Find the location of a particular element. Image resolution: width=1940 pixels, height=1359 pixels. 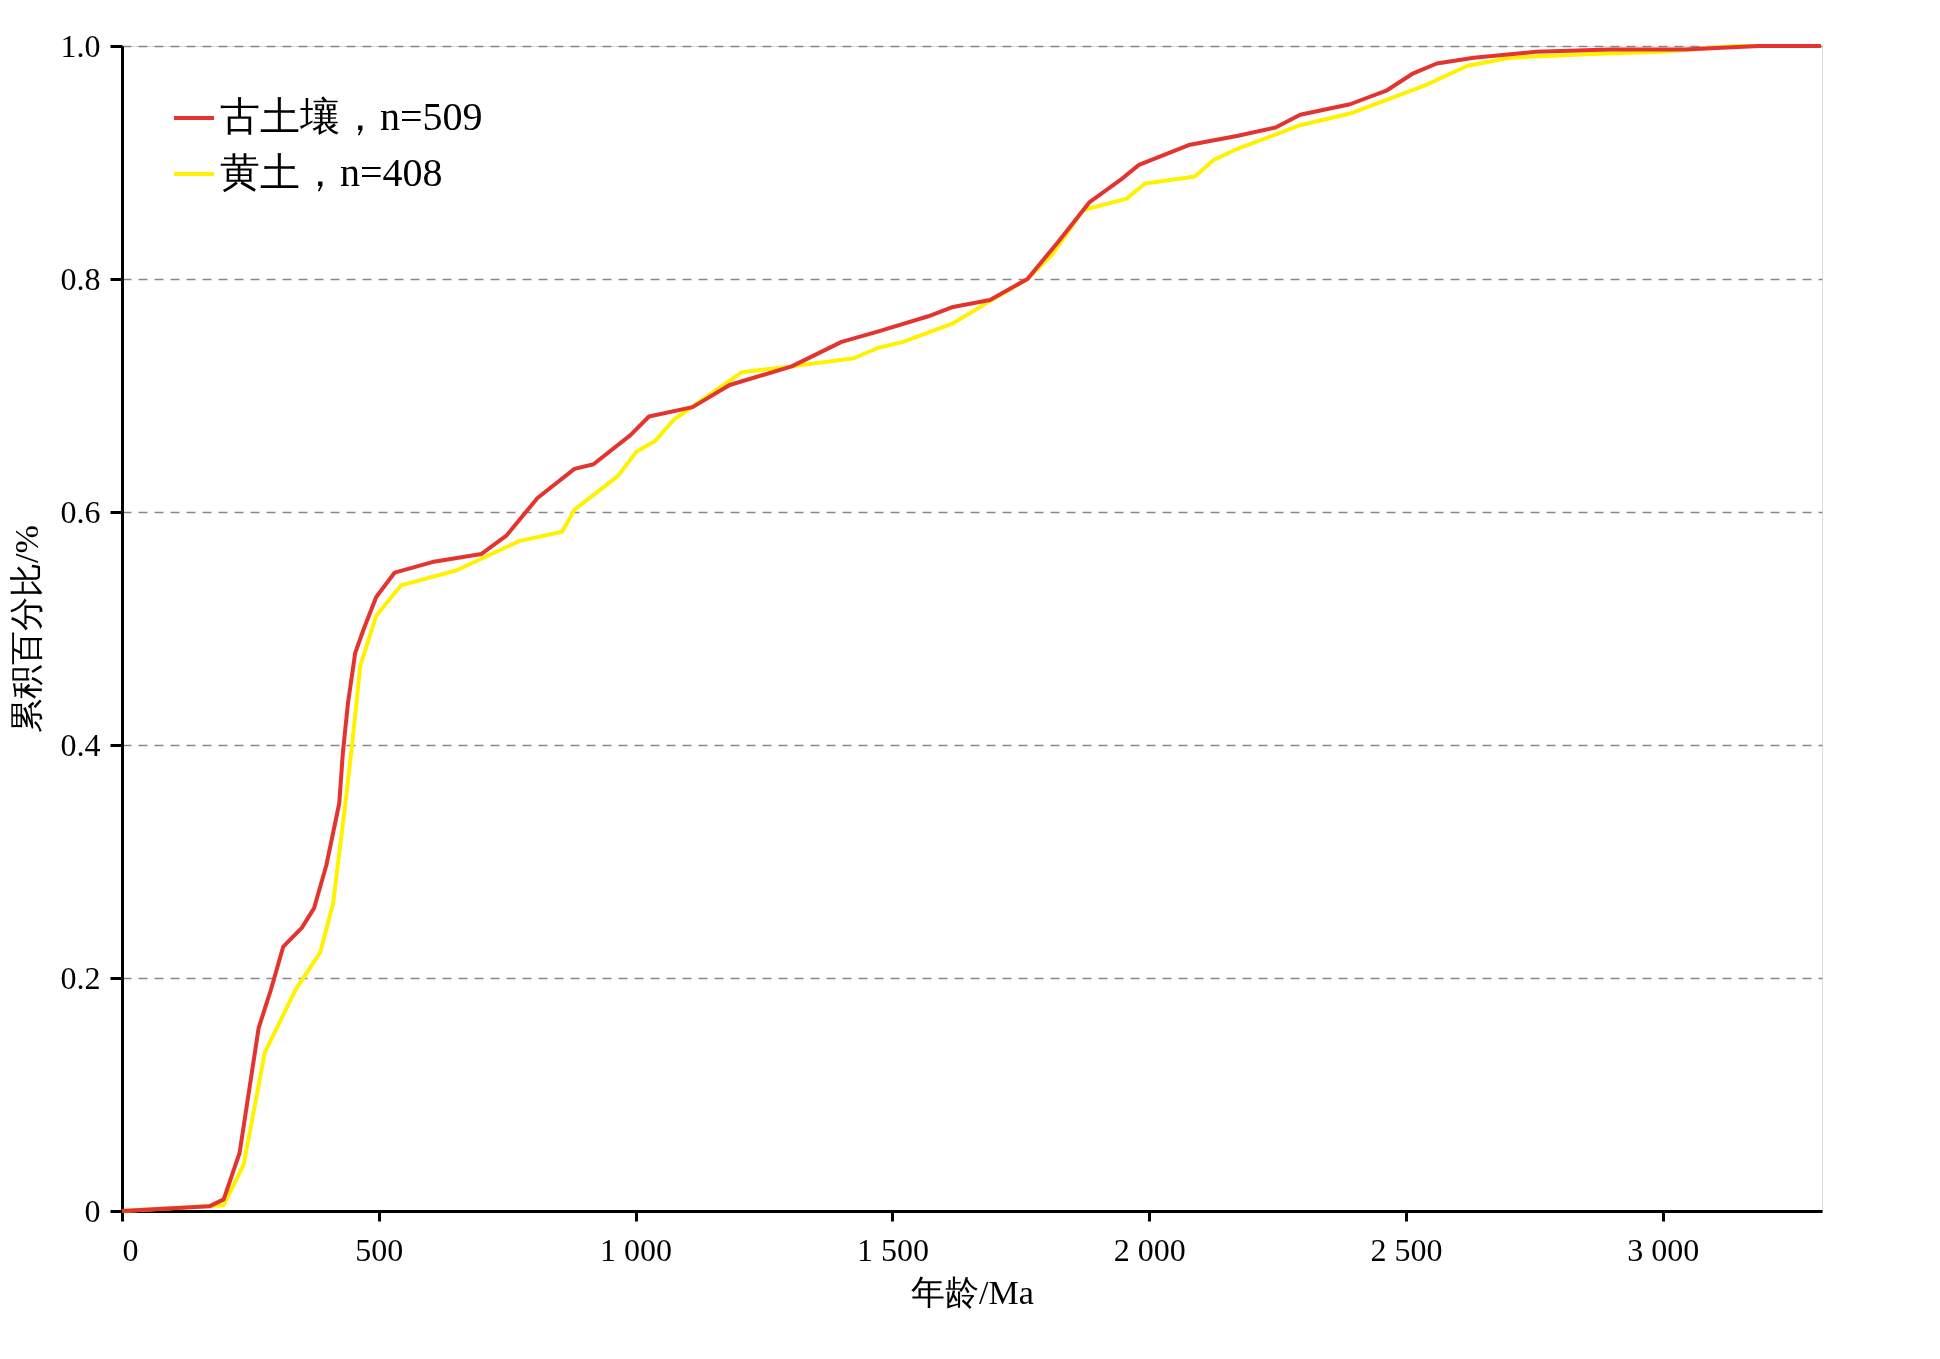

x-tick-label: 0 is located at coordinates (130, 1249).